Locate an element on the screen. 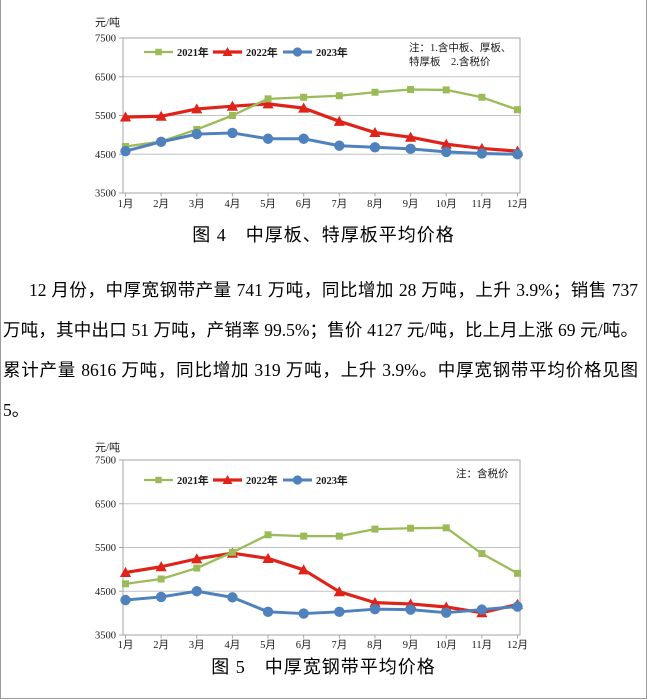  y-tick-label: 6500 is located at coordinates (105, 77).